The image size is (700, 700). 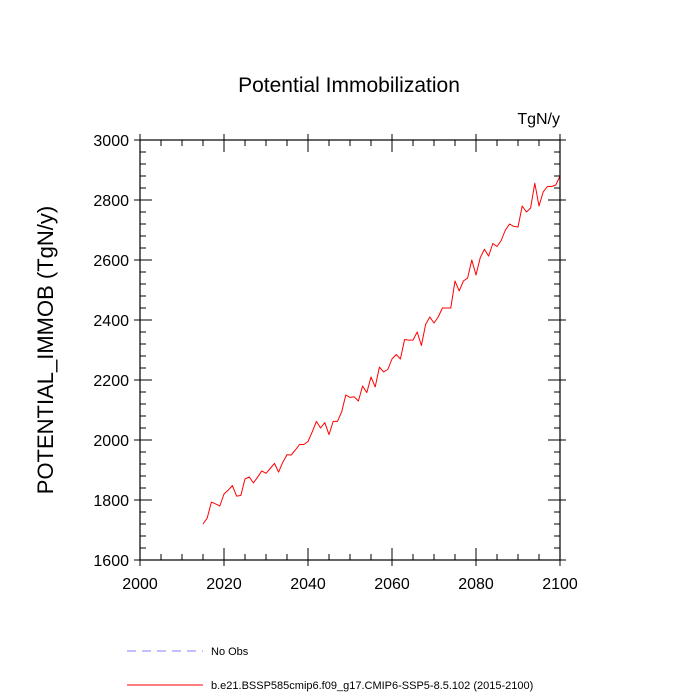 What do you see at coordinates (349, 85) in the screenshot?
I see `chart-title: Potential Immobilization` at bounding box center [349, 85].